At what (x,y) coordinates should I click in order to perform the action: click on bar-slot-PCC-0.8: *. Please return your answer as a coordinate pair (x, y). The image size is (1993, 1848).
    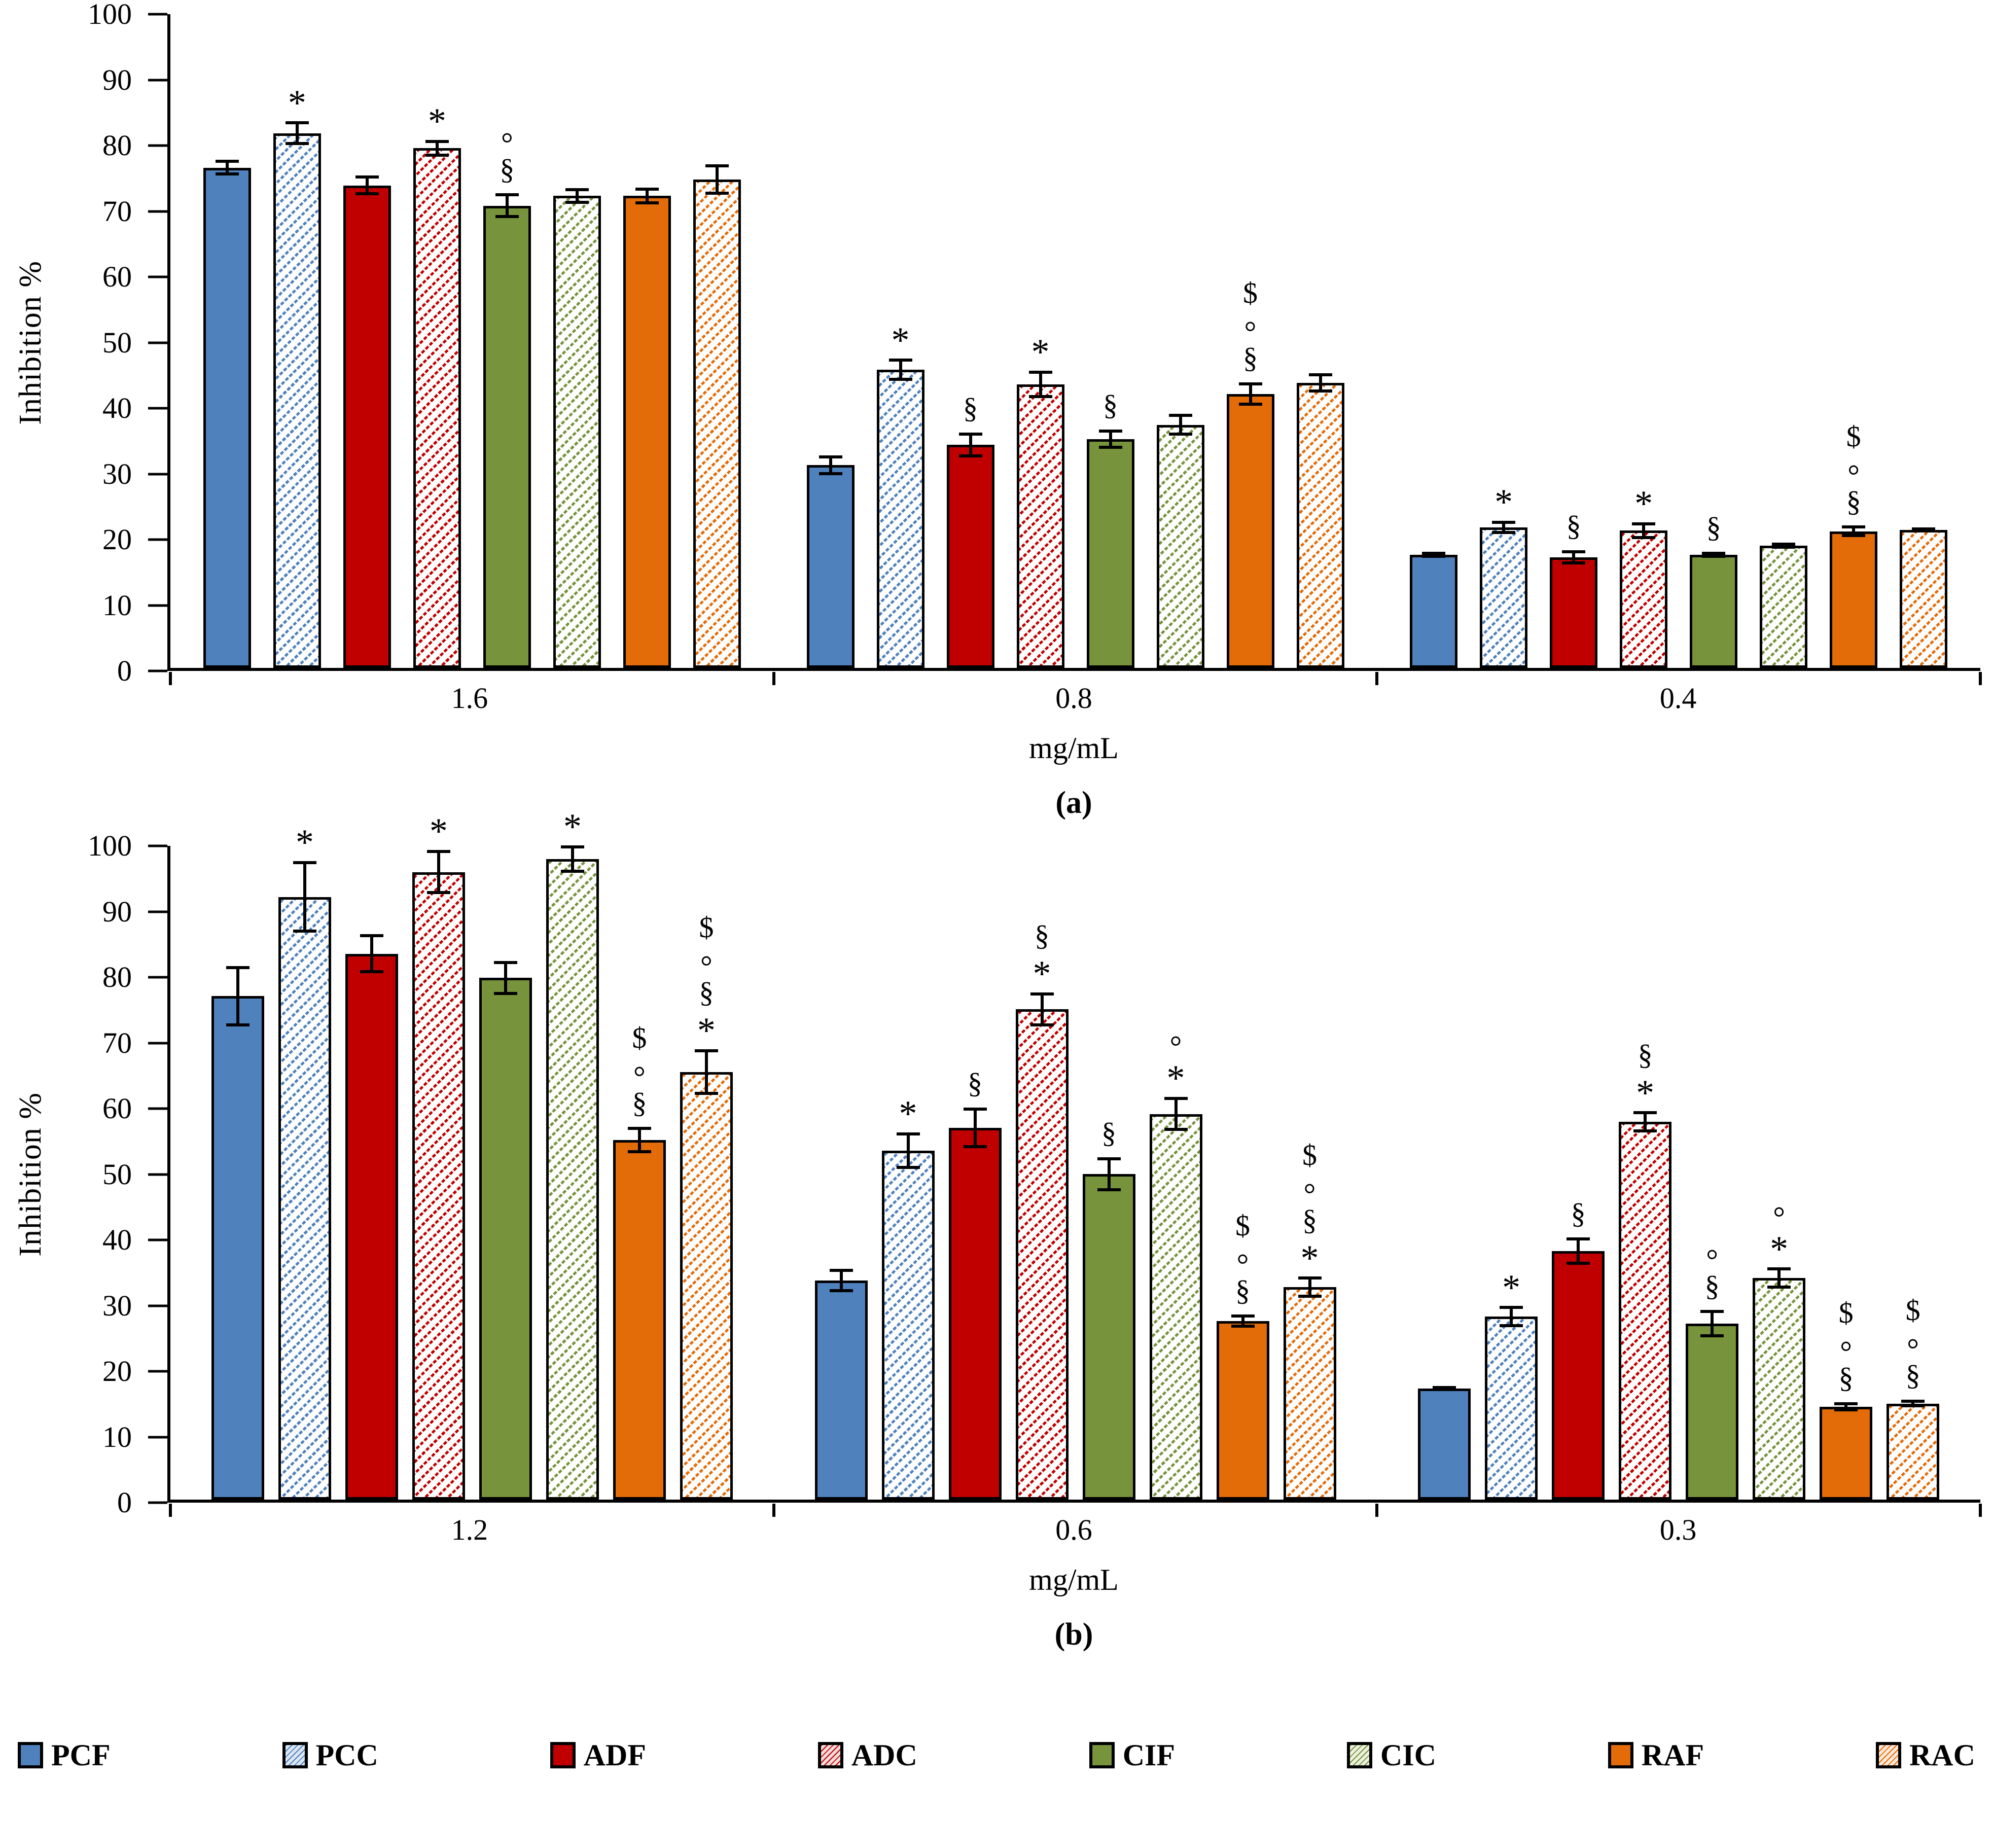
    Looking at the image, I should click on (900, 341).